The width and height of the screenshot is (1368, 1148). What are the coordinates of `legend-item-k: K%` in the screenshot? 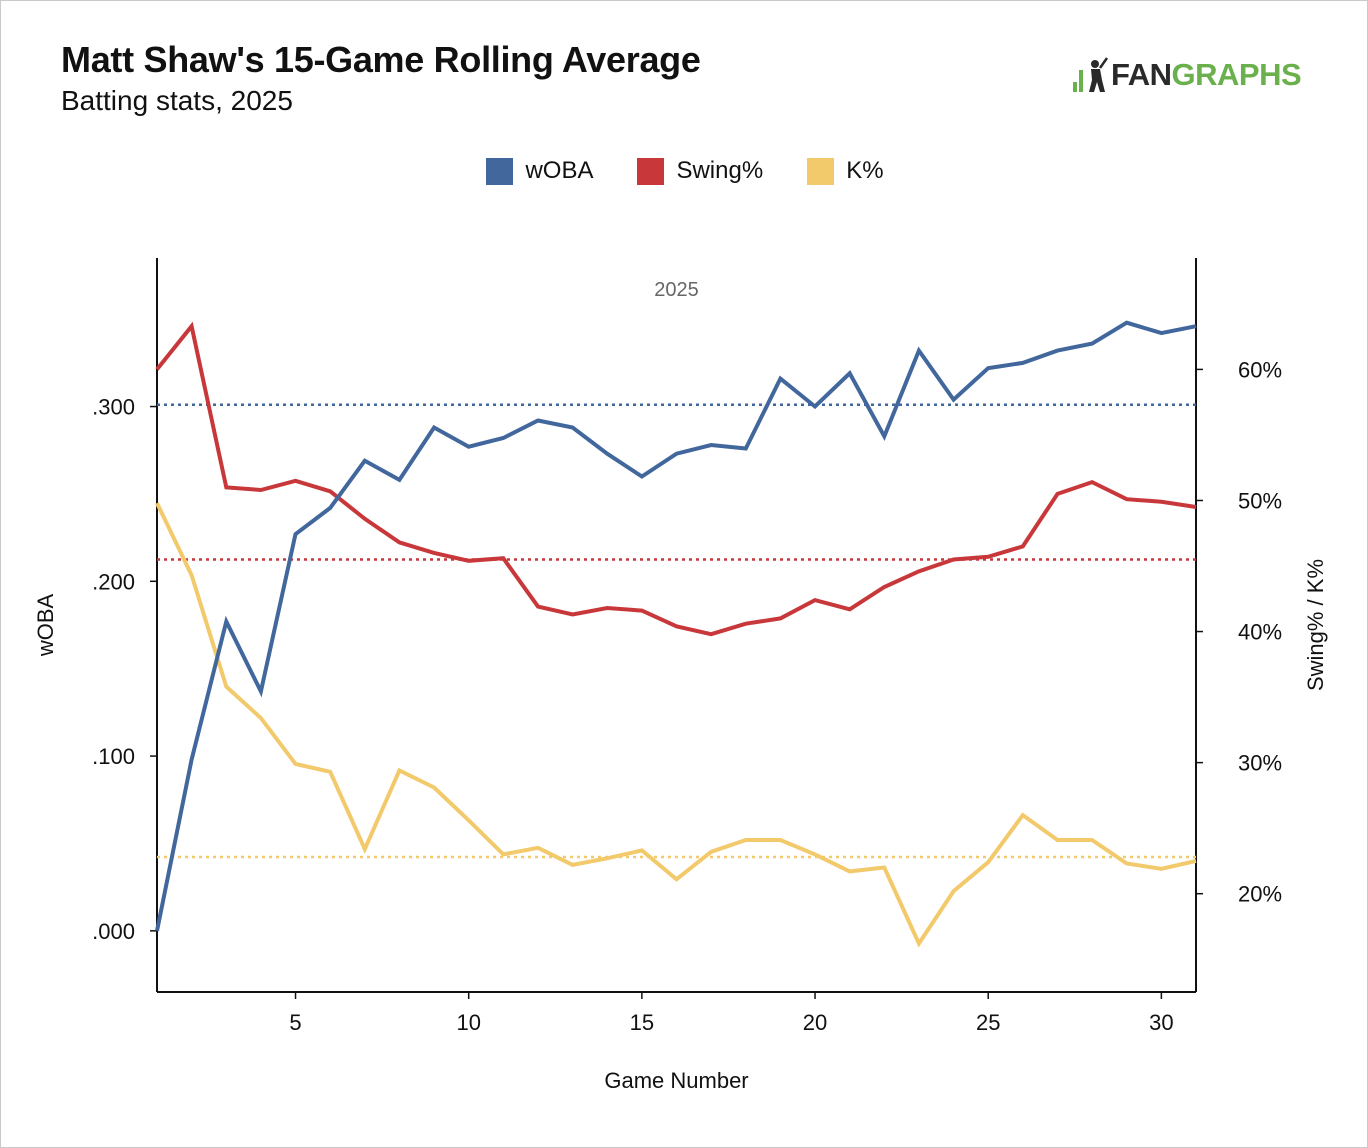 It's located at (845, 171).